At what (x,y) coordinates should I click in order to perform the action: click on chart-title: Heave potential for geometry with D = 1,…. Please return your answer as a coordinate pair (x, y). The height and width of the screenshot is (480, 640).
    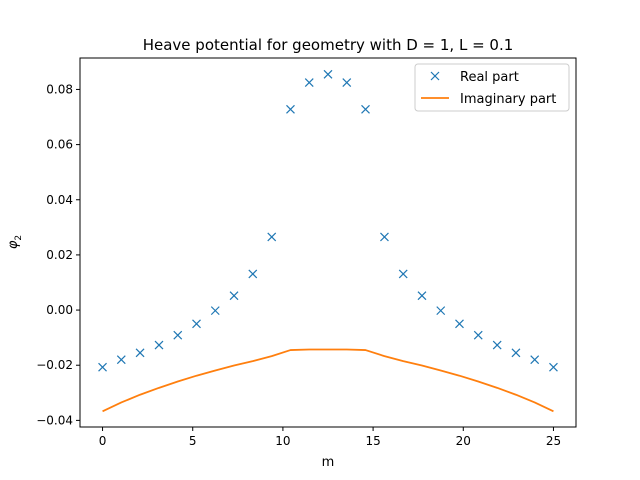
    Looking at the image, I should click on (328, 45).